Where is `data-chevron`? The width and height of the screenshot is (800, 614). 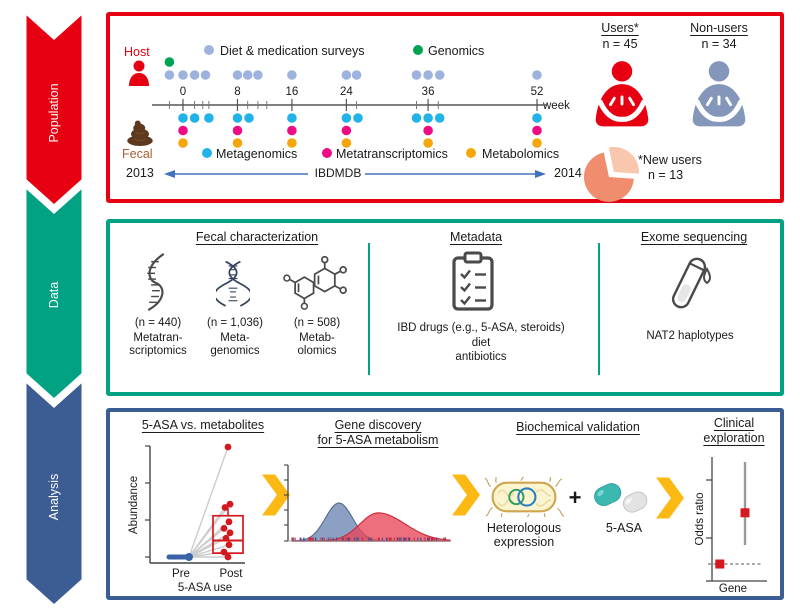 data-chevron is located at coordinates (54, 293).